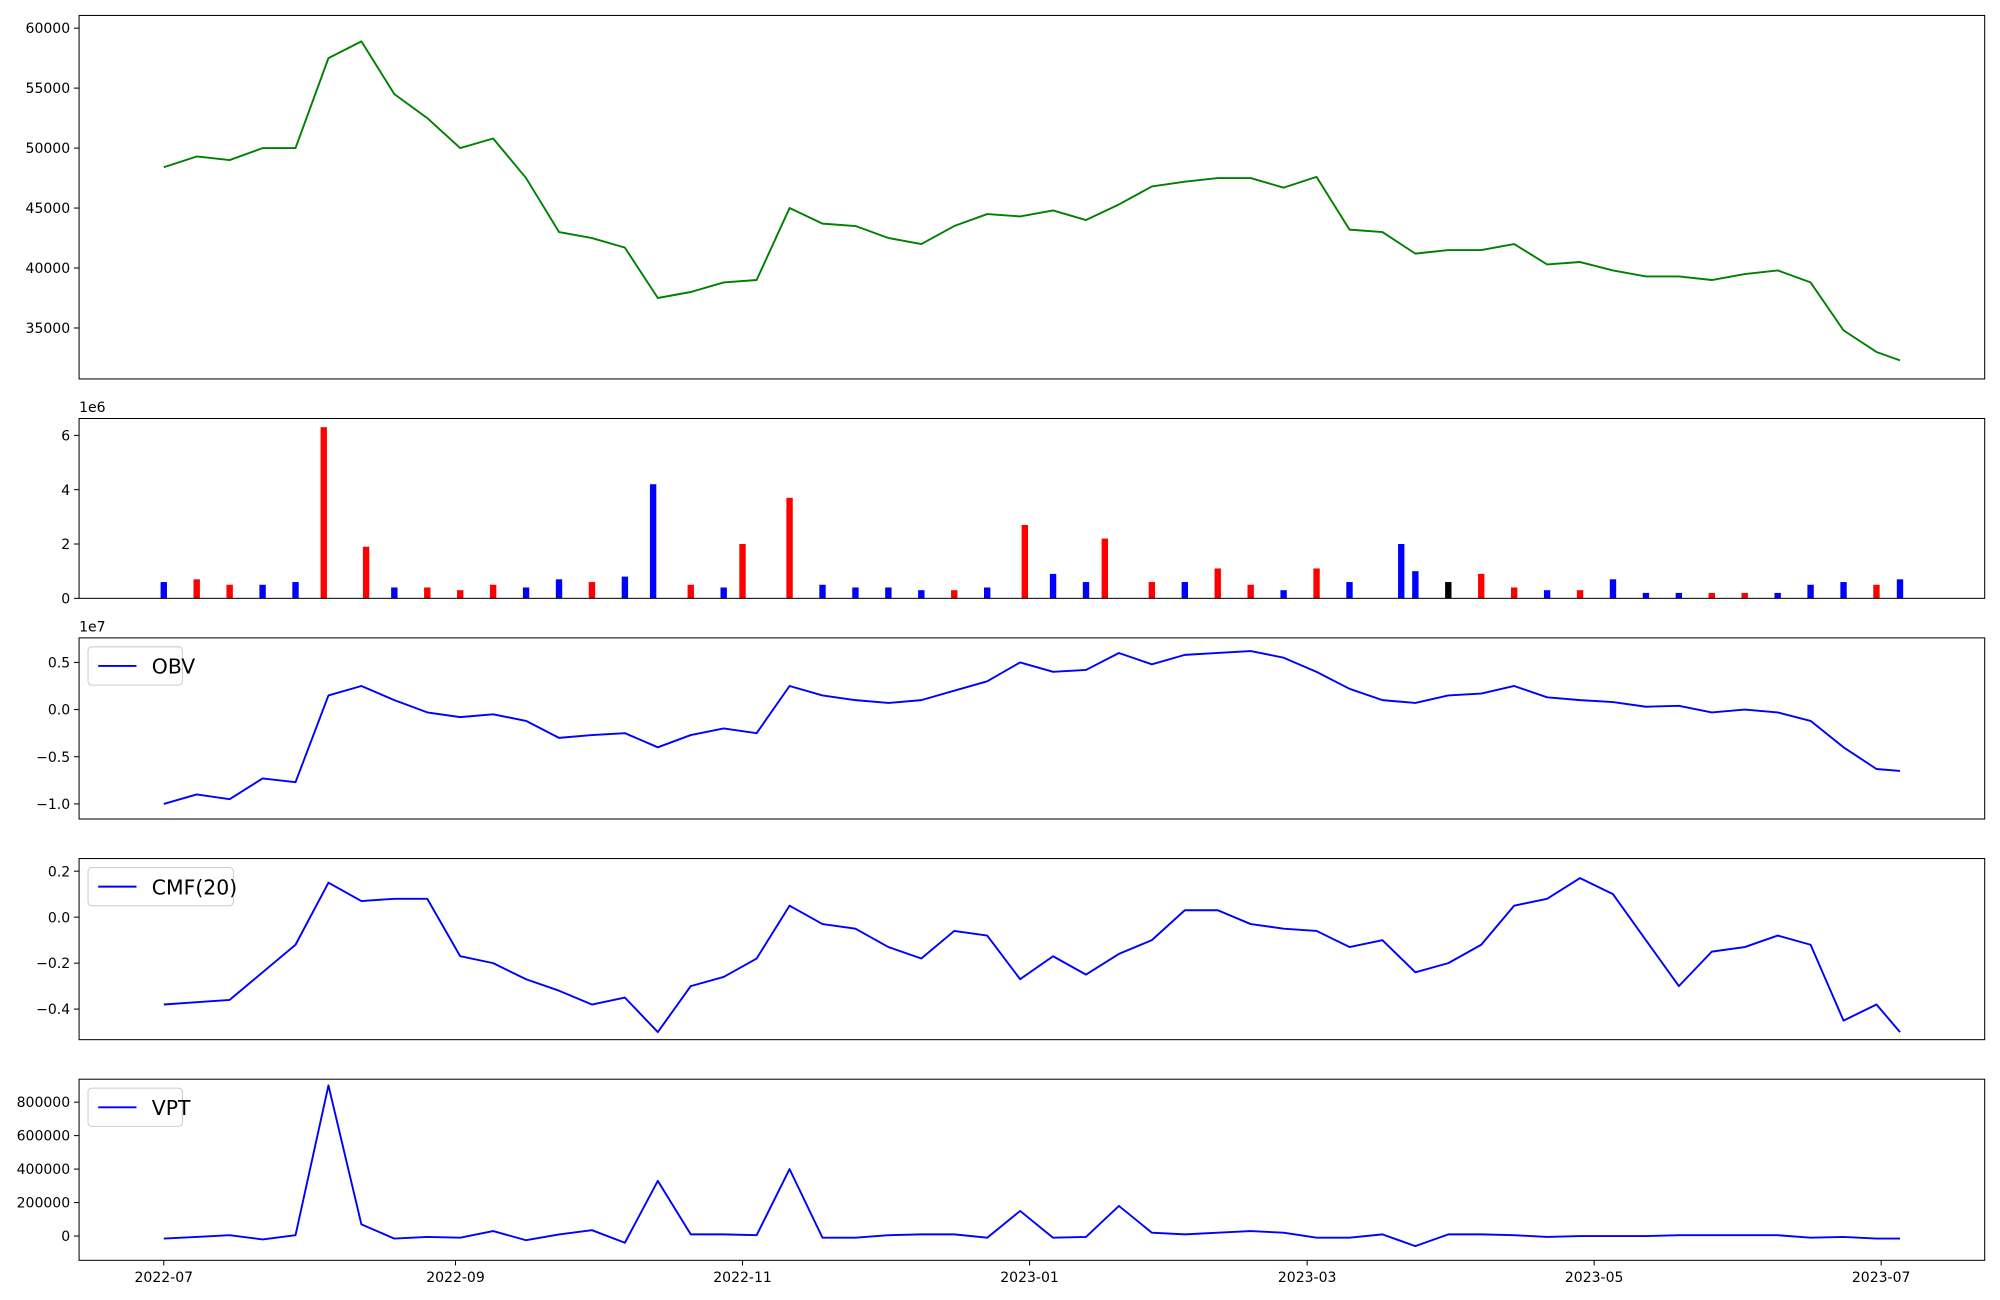 The height and width of the screenshot is (1300, 2000). What do you see at coordinates (65, 1237) in the screenshot?
I see `y-tick-label: 0` at bounding box center [65, 1237].